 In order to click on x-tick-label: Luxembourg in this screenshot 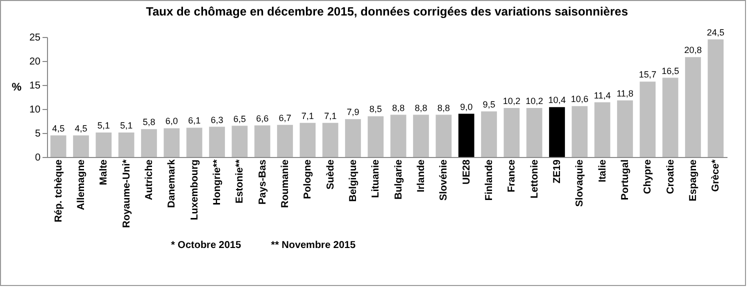, I will do `click(194, 190)`.